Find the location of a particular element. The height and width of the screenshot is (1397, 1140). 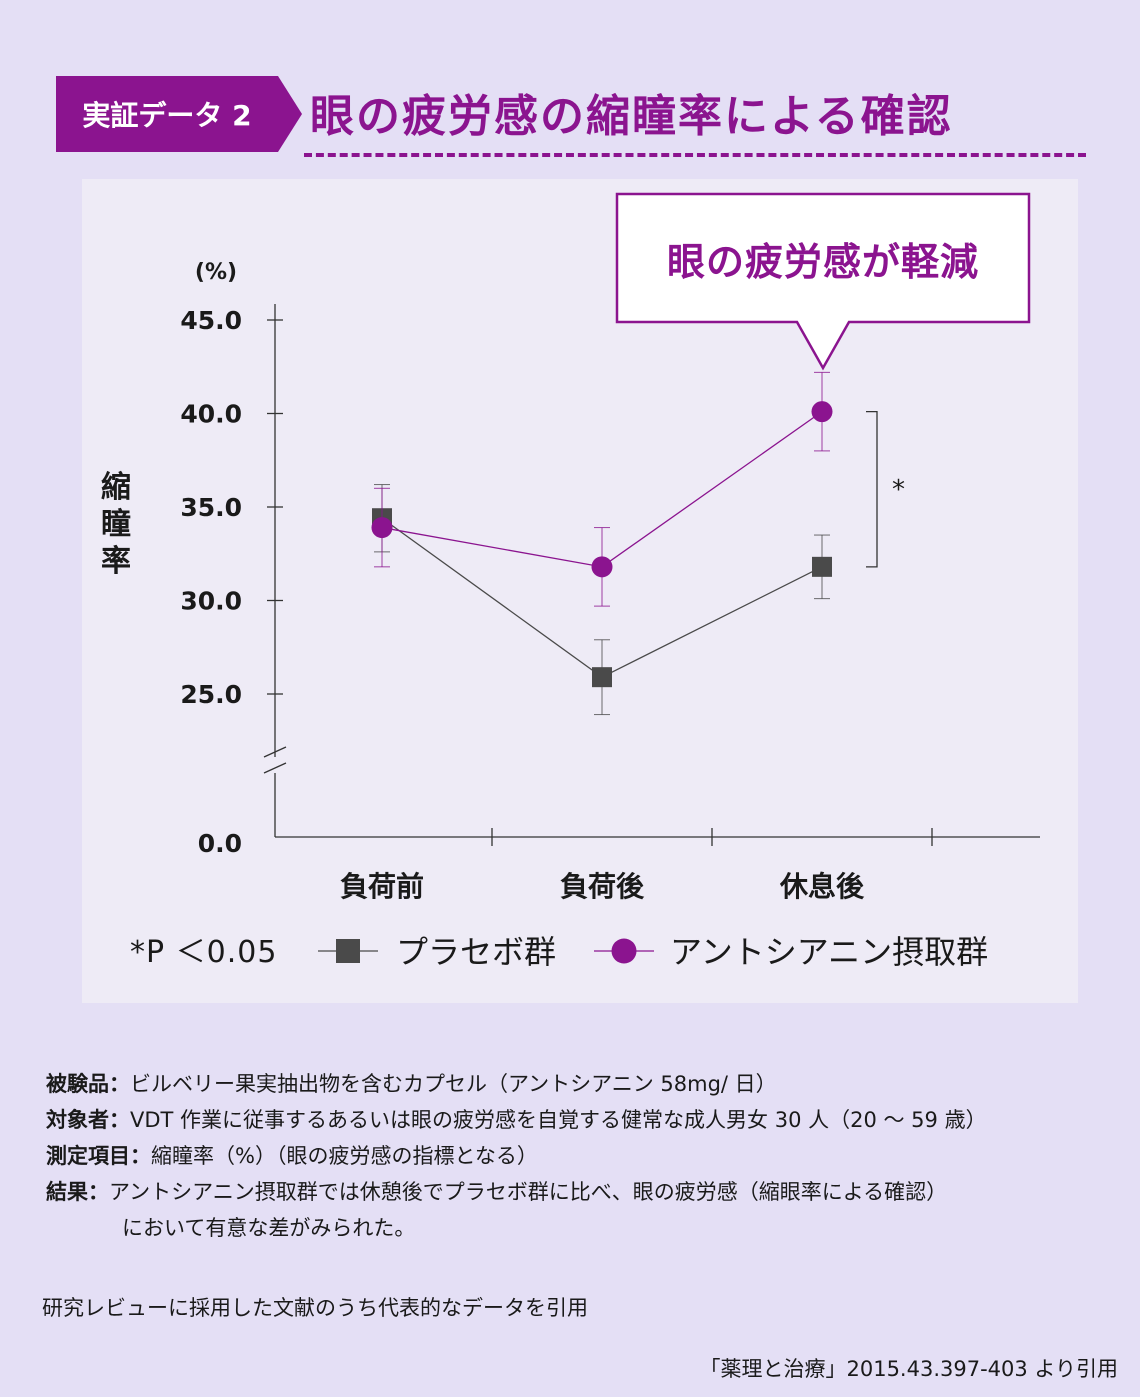

legend-significance: *P ＜0.05 is located at coordinates (204, 952).